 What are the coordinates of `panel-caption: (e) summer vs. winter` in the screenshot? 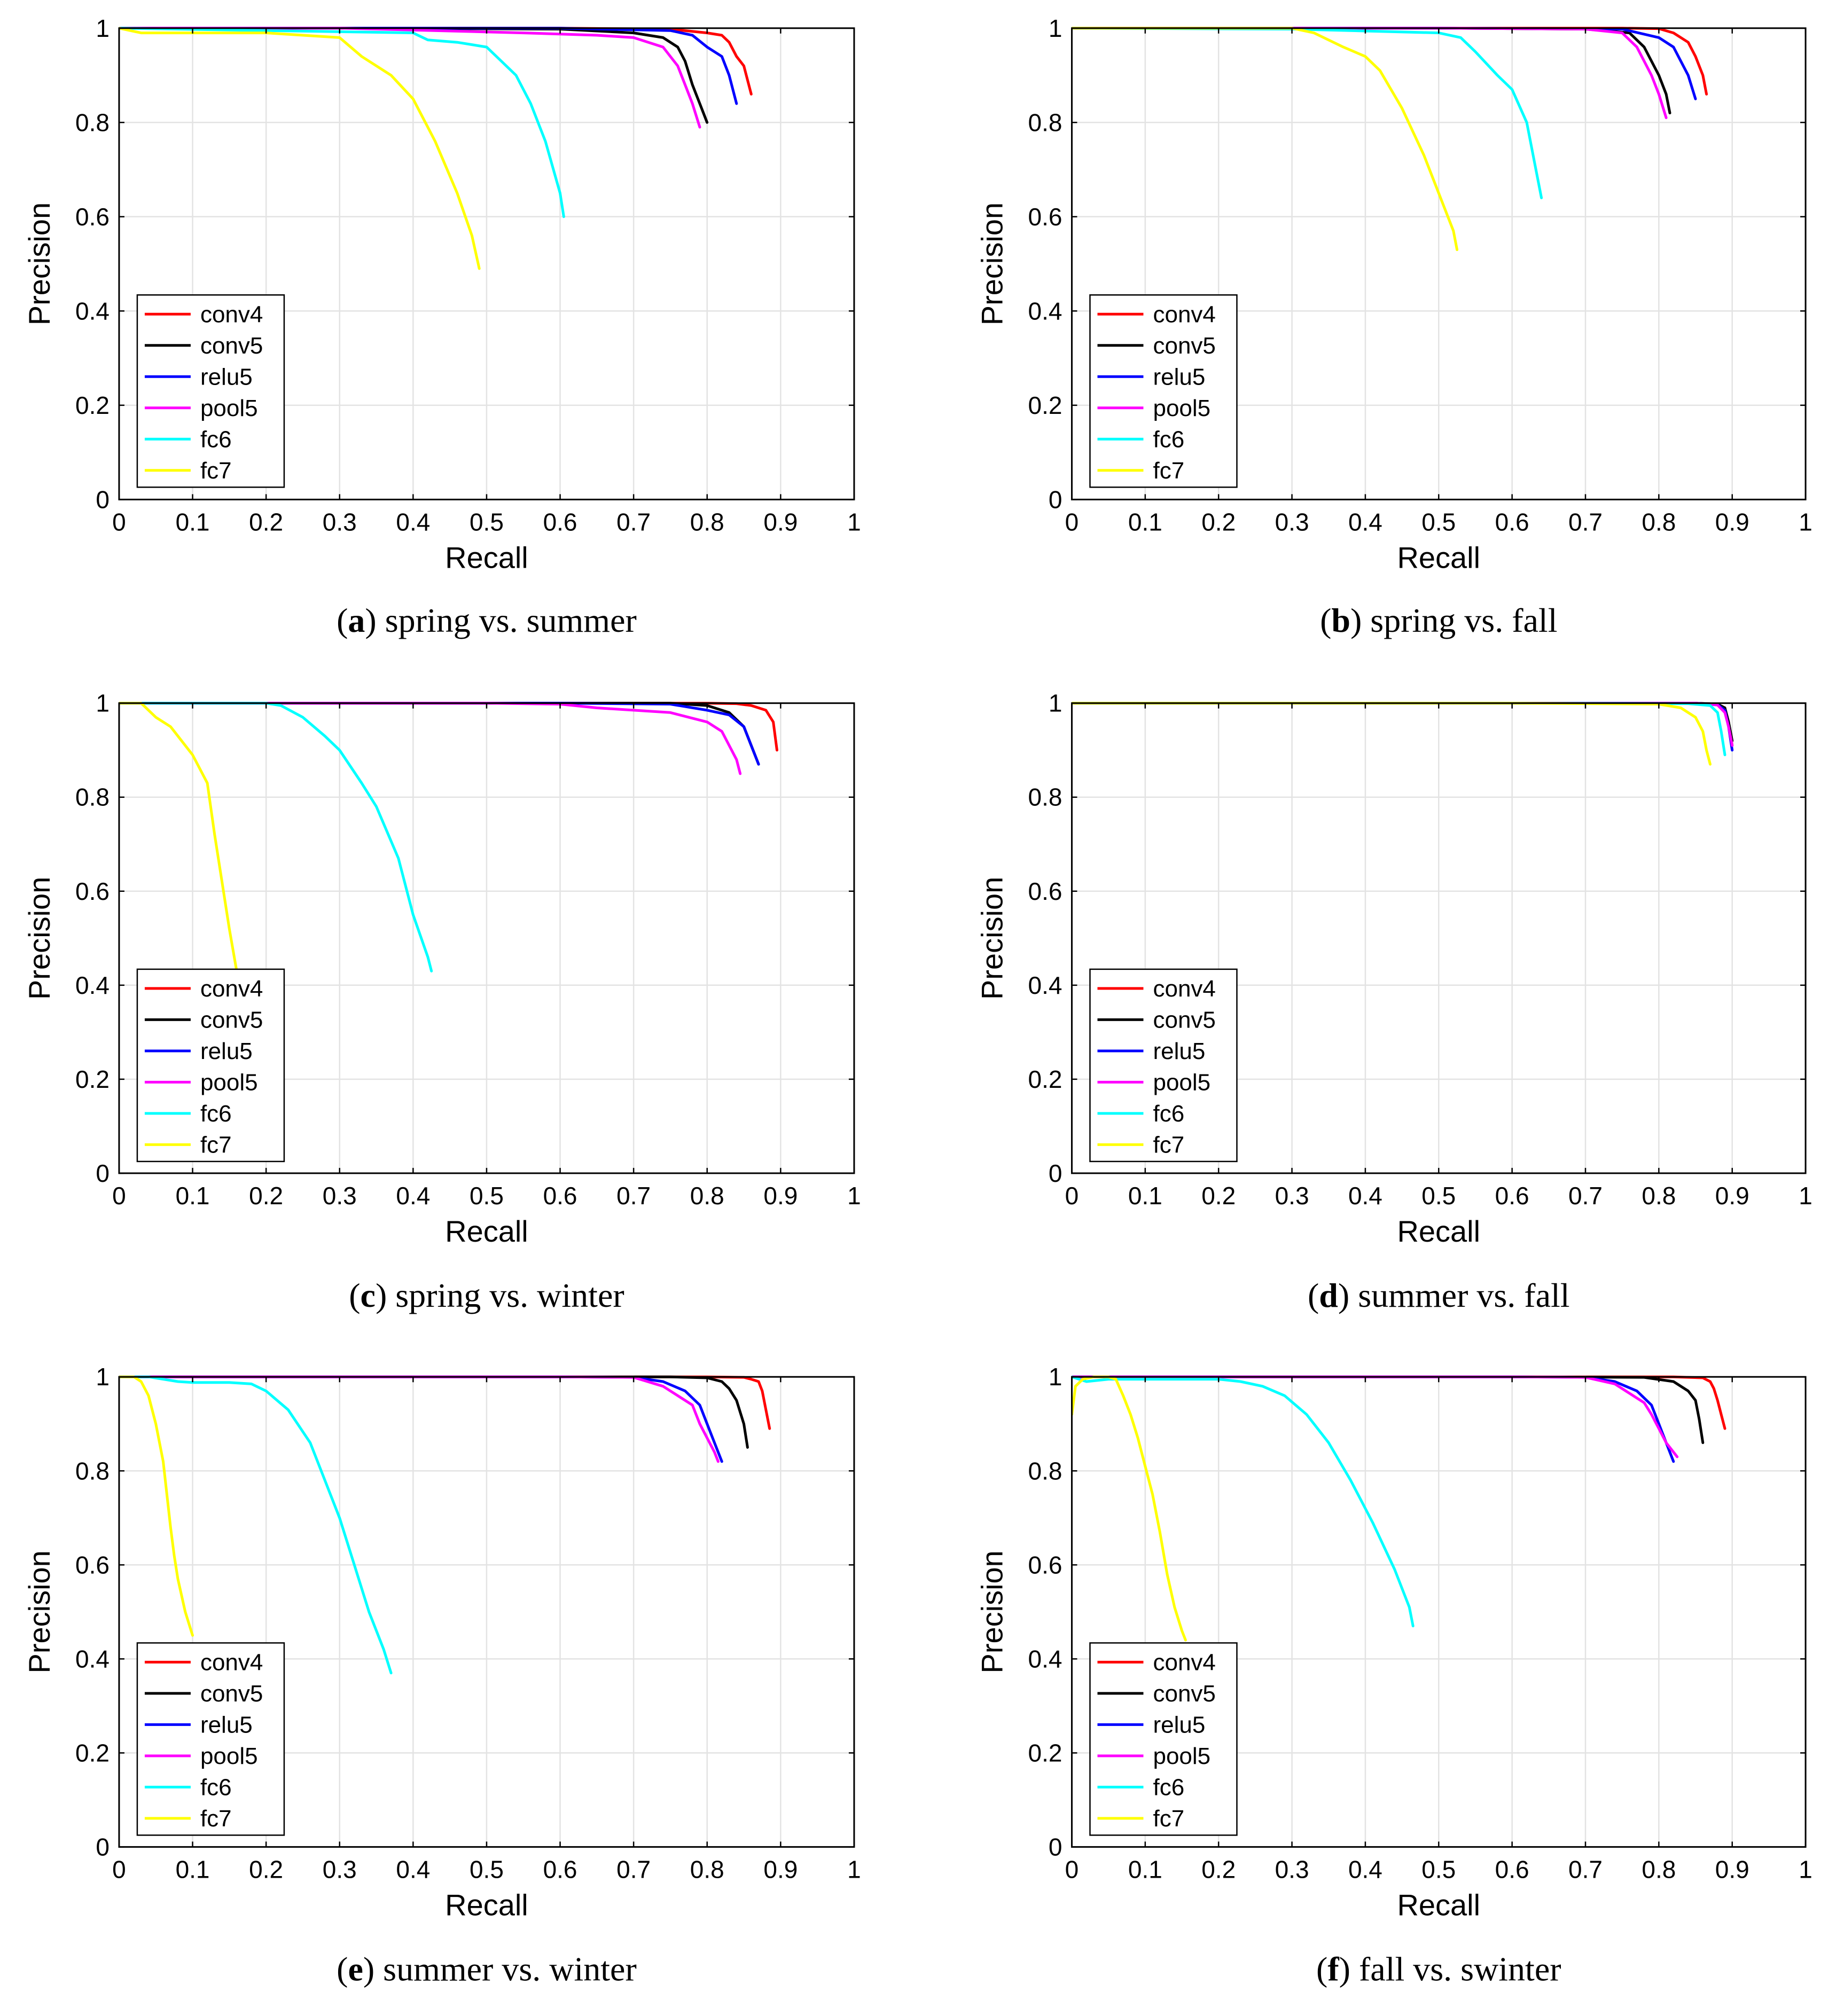 It's located at (487, 1969).